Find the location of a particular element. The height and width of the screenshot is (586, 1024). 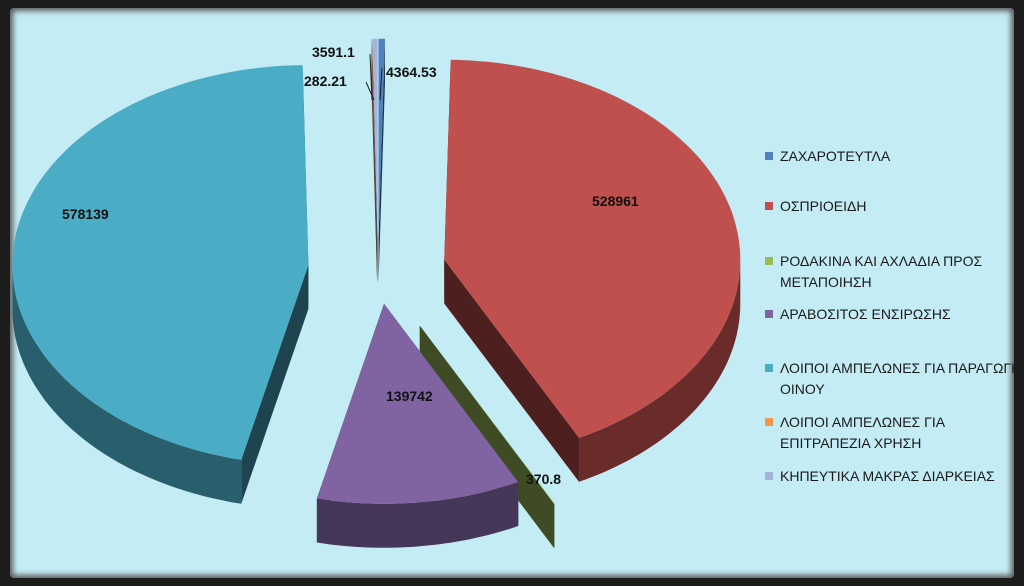

legend-label: ΟΣΠΡΙΟΕΙΔΗ is located at coordinates (823, 206).